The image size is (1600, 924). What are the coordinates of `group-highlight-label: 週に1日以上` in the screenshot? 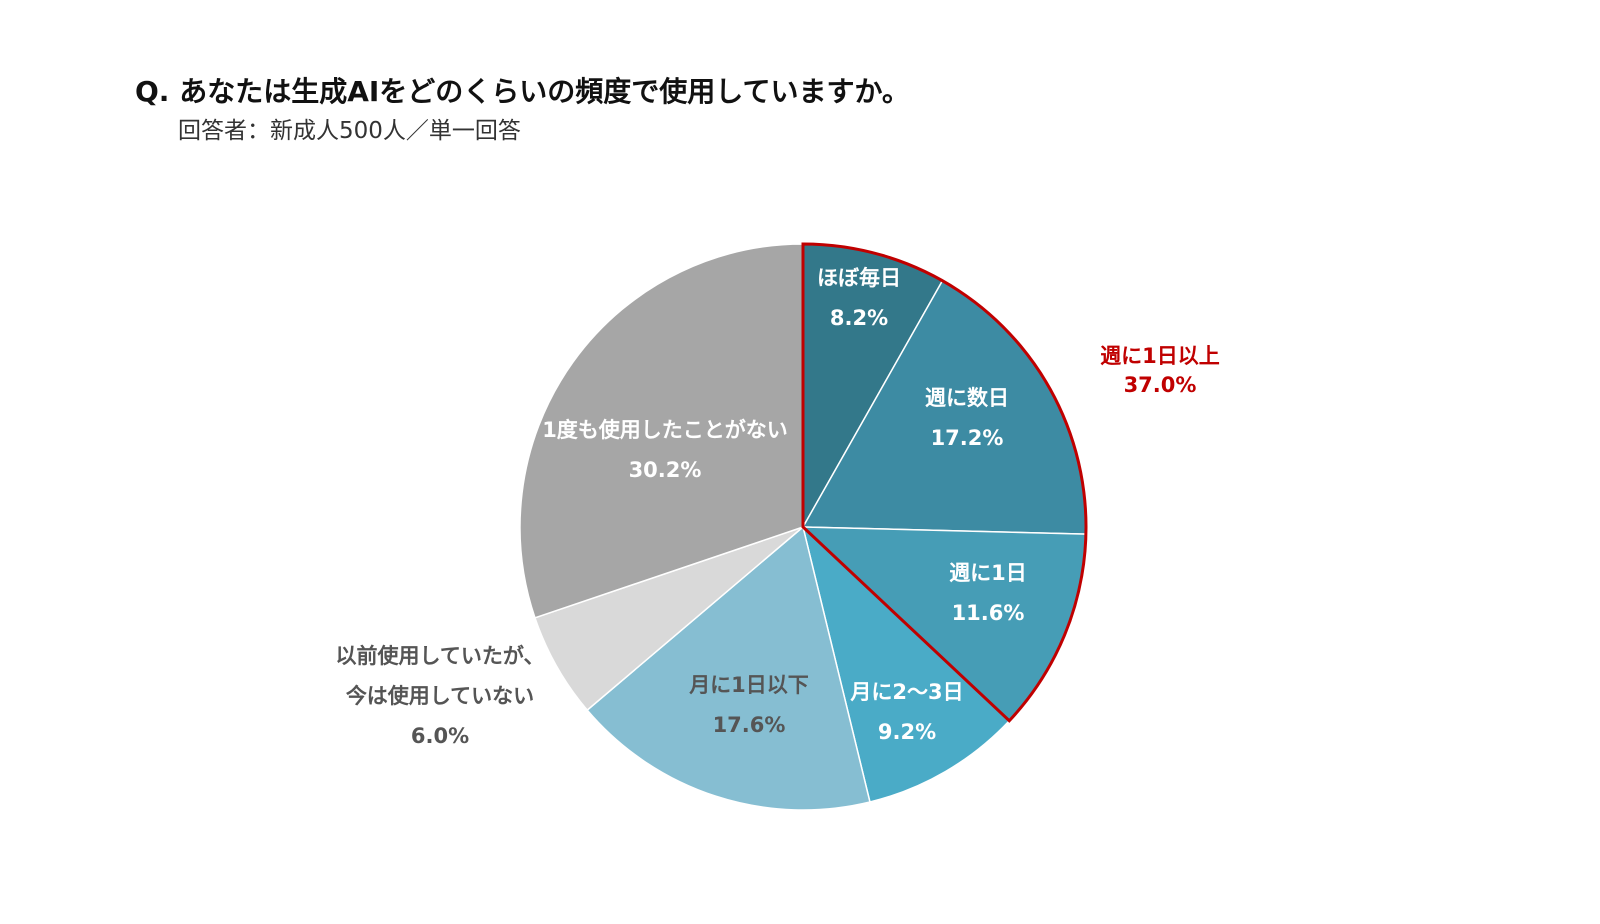 It's located at (1160, 356).